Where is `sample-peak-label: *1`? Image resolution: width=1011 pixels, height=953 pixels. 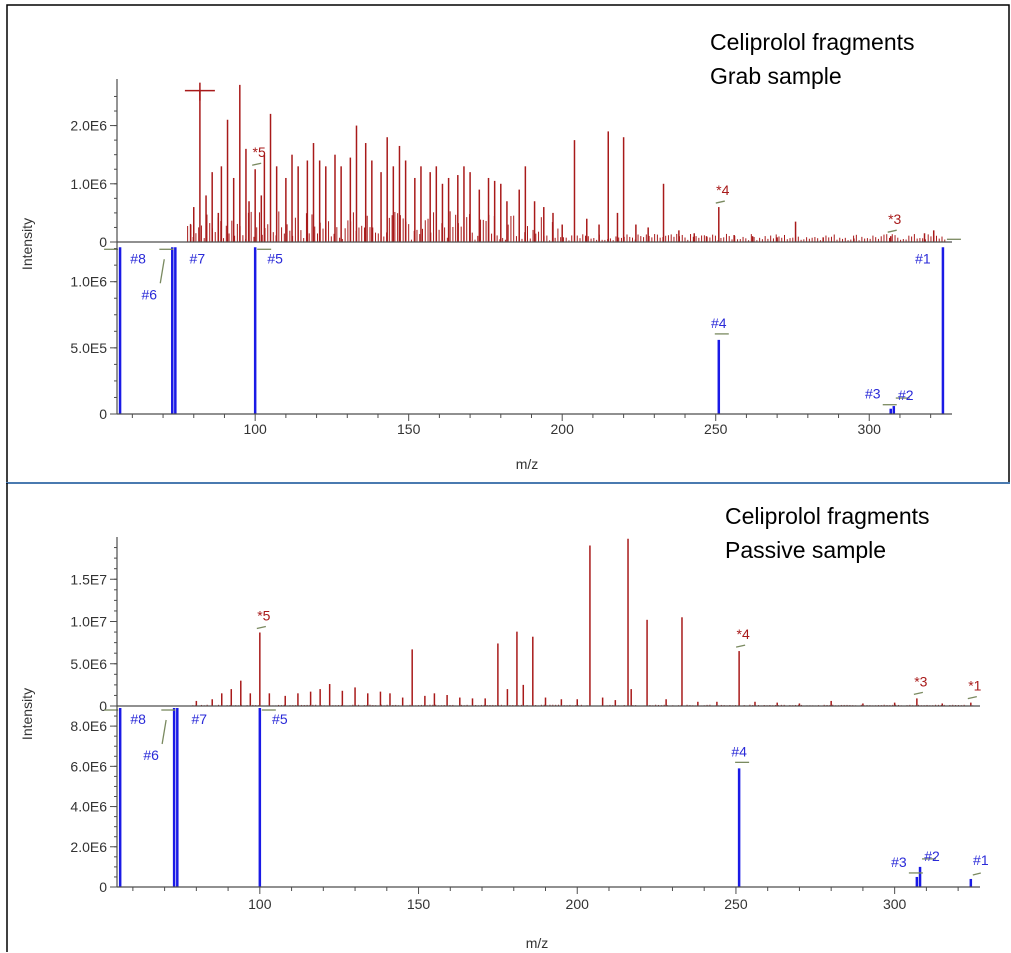 sample-peak-label: *1 is located at coordinates (974, 686).